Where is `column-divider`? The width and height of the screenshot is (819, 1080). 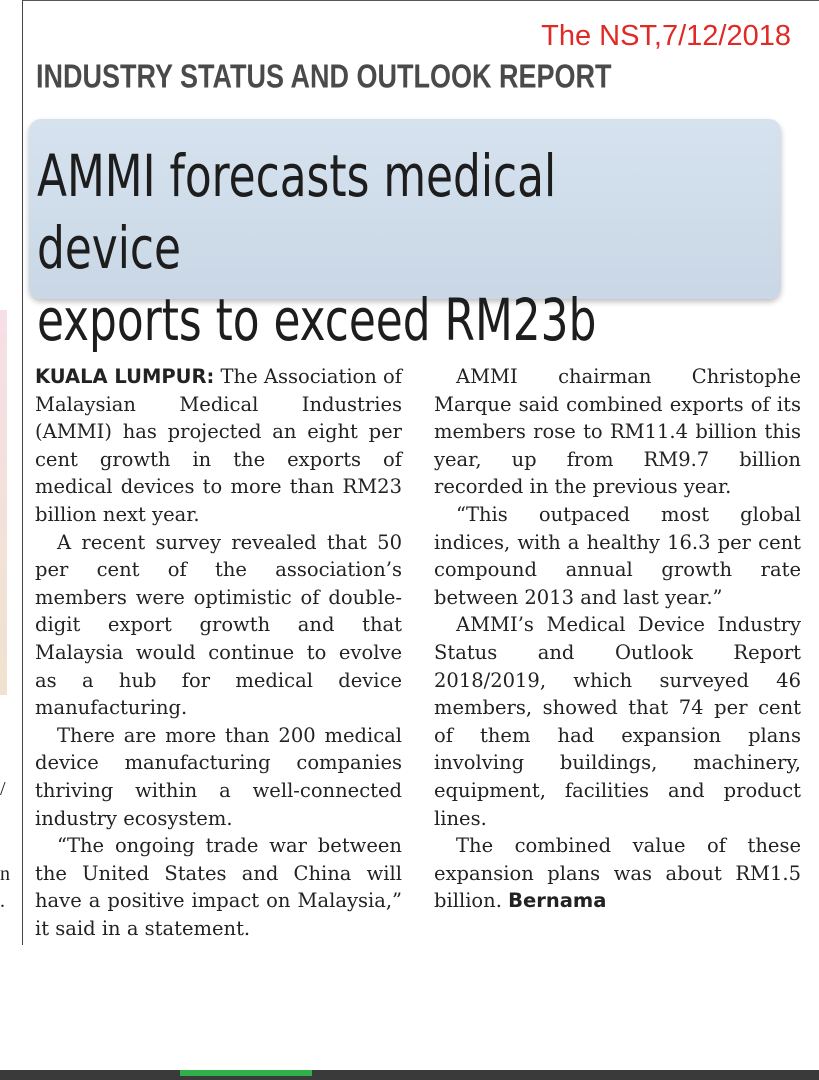
column-divider is located at coordinates (22, 472).